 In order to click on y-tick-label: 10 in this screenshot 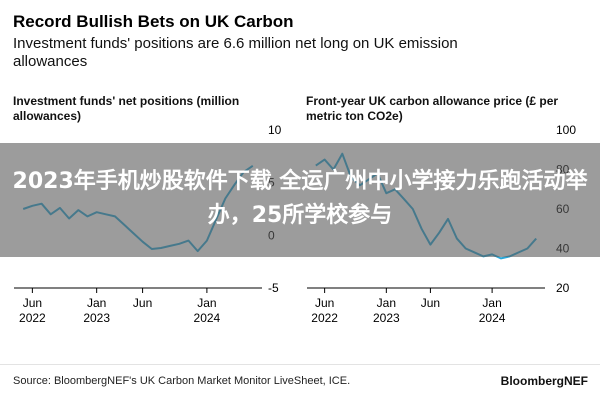, I will do `click(275, 130)`.